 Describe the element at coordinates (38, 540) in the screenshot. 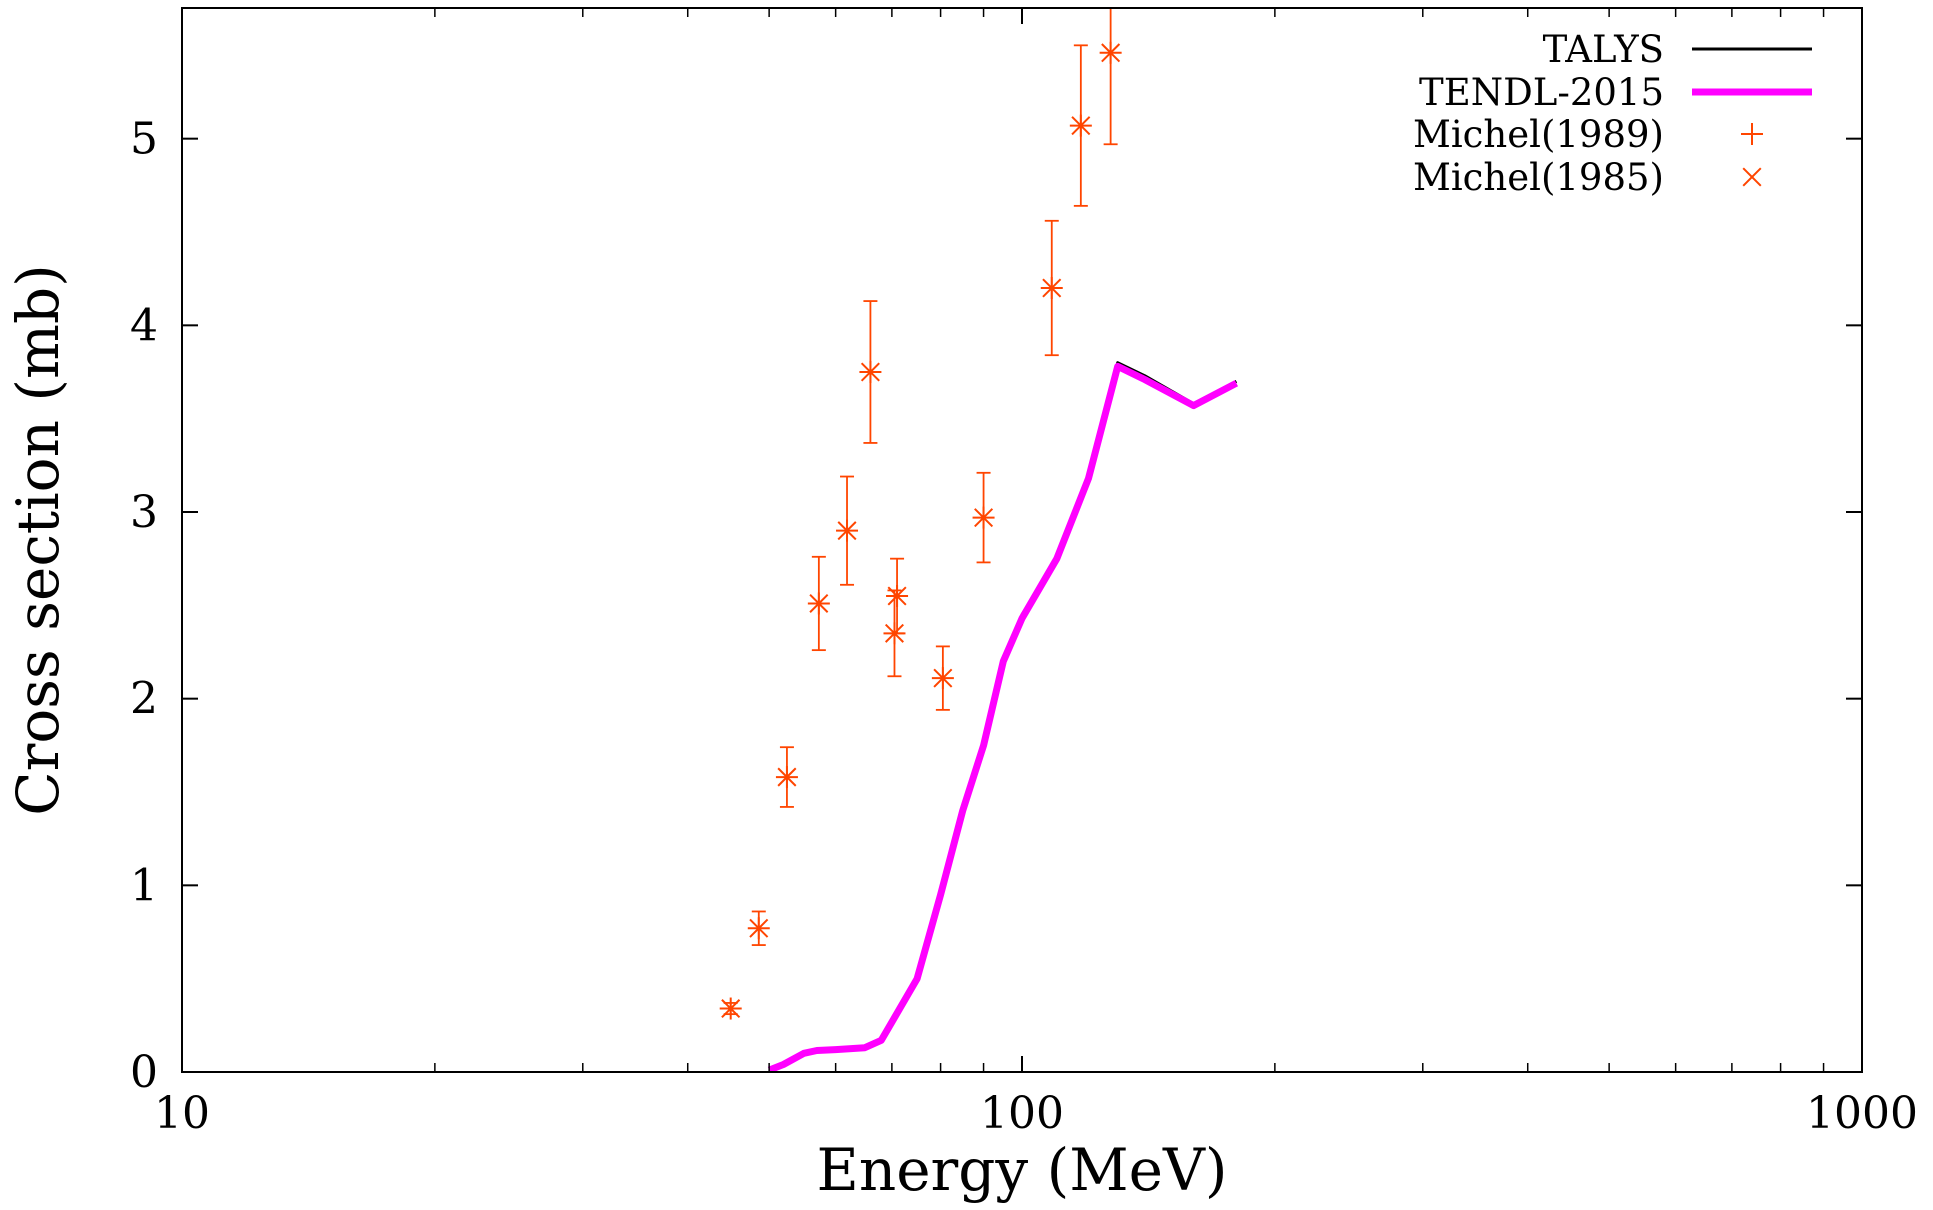

I see `y-axis-title: Cross section (mb)` at that location.